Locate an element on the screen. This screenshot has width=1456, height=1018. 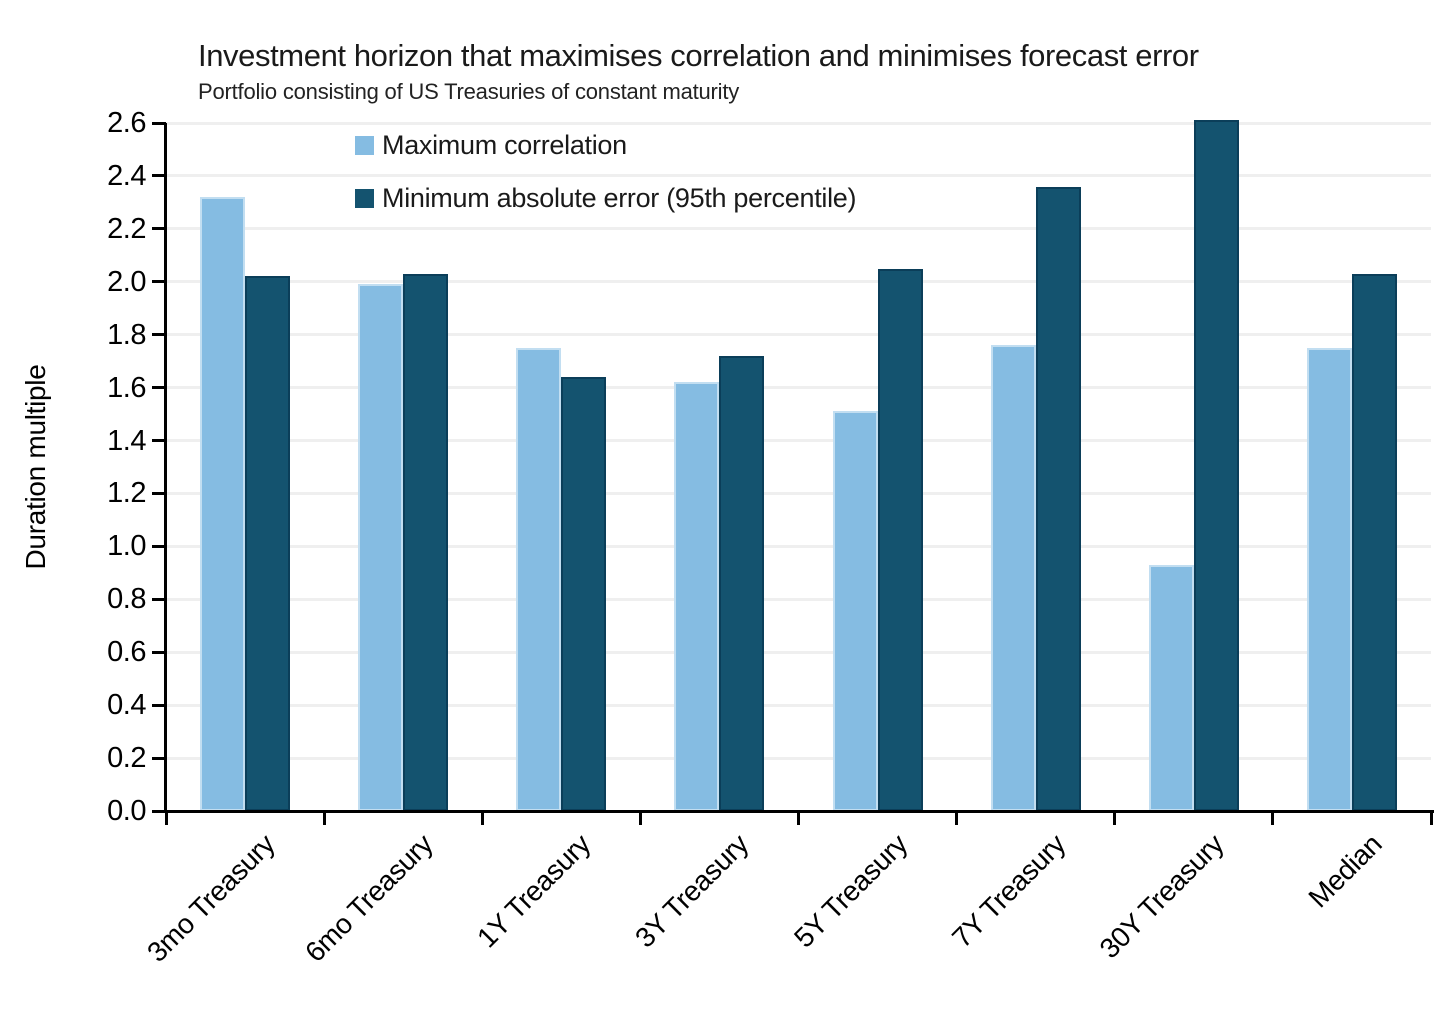
x-axis-label: 30Y Treasury is located at coordinates (1161, 896).